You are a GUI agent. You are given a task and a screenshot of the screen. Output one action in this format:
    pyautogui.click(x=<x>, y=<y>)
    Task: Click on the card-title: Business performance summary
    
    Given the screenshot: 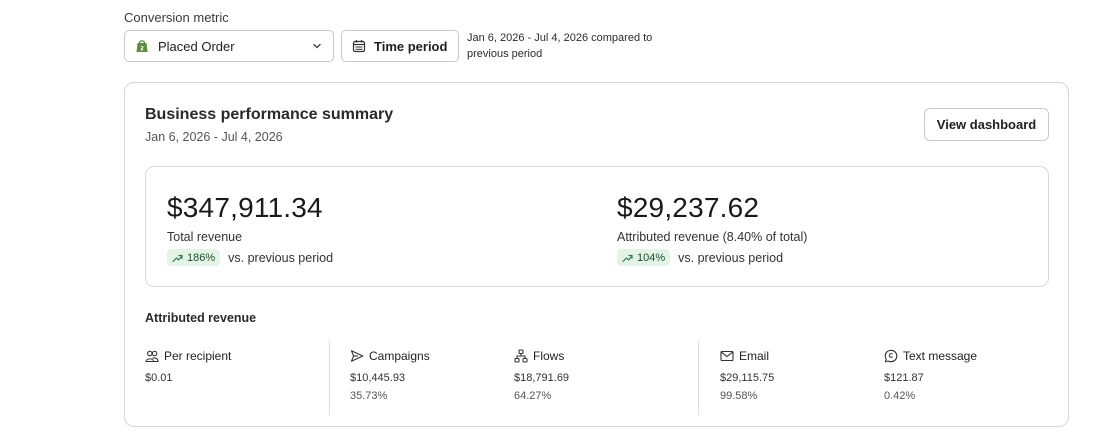 What is the action you would take?
    pyautogui.click(x=269, y=114)
    